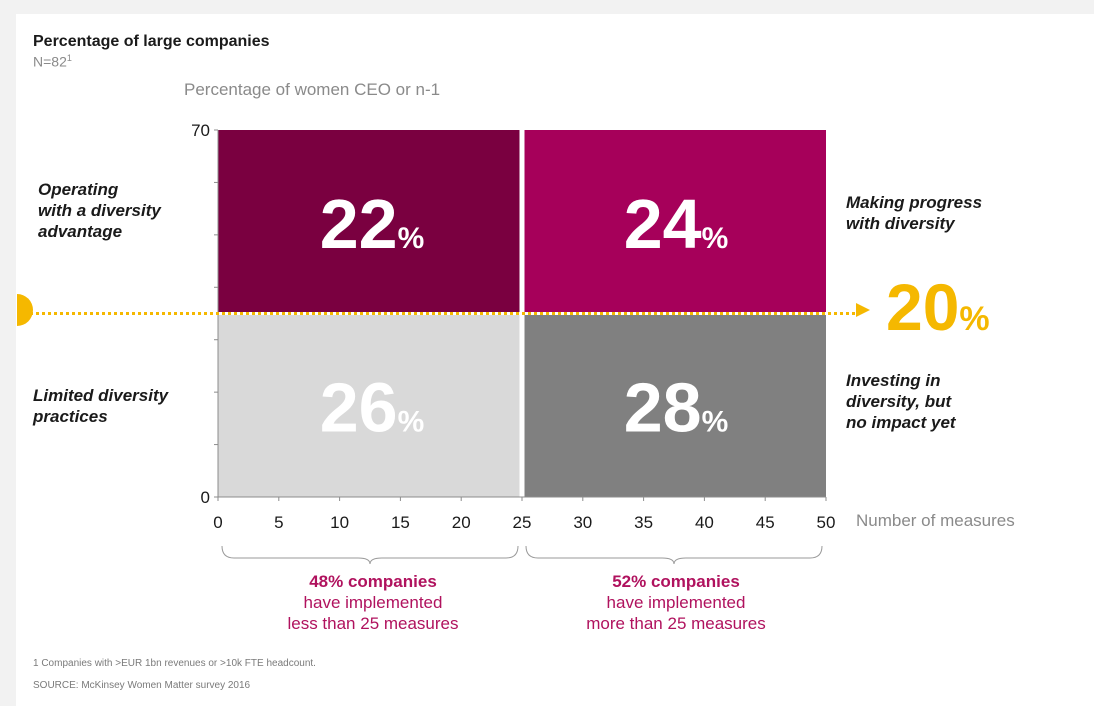 The height and width of the screenshot is (706, 1094). Describe the element at coordinates (863, 310) in the screenshot. I see `average-arrowhead` at that location.